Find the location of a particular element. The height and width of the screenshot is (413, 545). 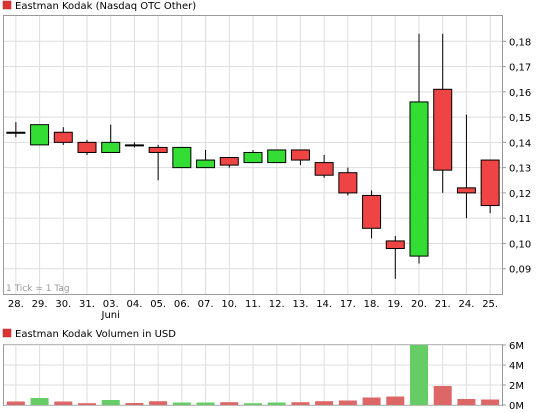

date-tick-label: 13. is located at coordinates (300, 304).